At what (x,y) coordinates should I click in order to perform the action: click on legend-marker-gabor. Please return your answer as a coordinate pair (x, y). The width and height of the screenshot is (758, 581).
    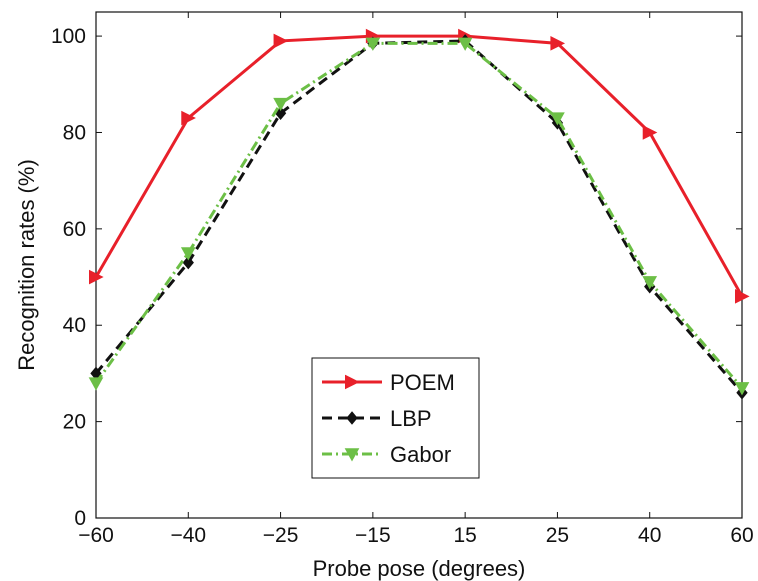
    Looking at the image, I should click on (352, 455).